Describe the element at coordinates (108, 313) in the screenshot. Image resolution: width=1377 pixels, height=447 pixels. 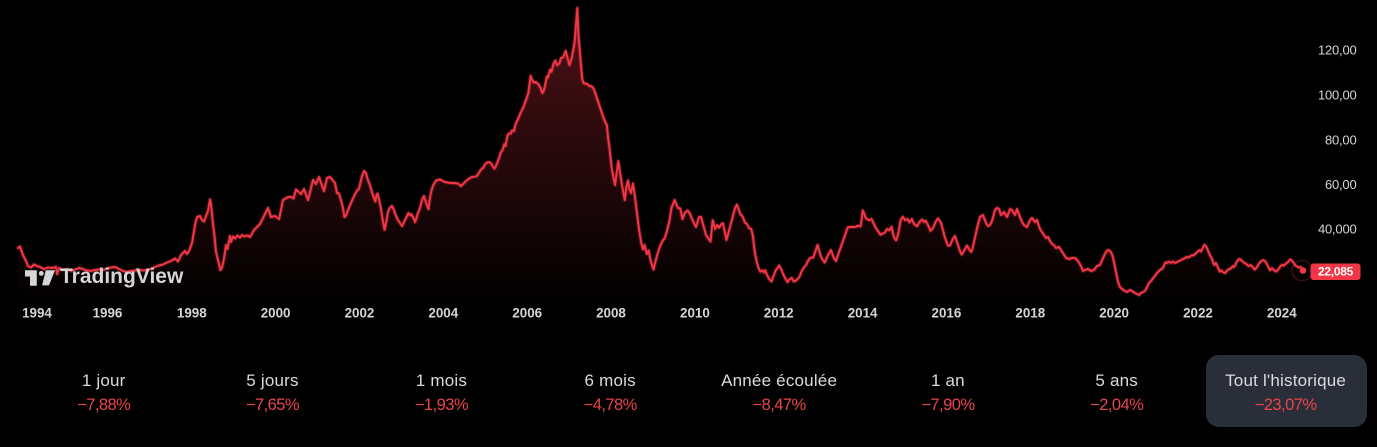
I see `svg-text: 1996` at that location.